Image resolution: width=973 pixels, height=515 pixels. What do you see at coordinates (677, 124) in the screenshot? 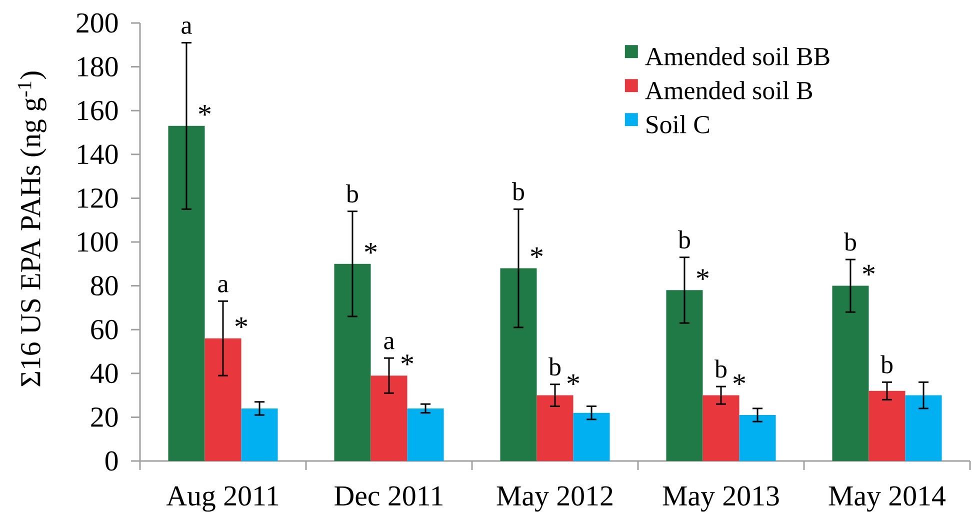
I see `legend-label: Soil C` at bounding box center [677, 124].